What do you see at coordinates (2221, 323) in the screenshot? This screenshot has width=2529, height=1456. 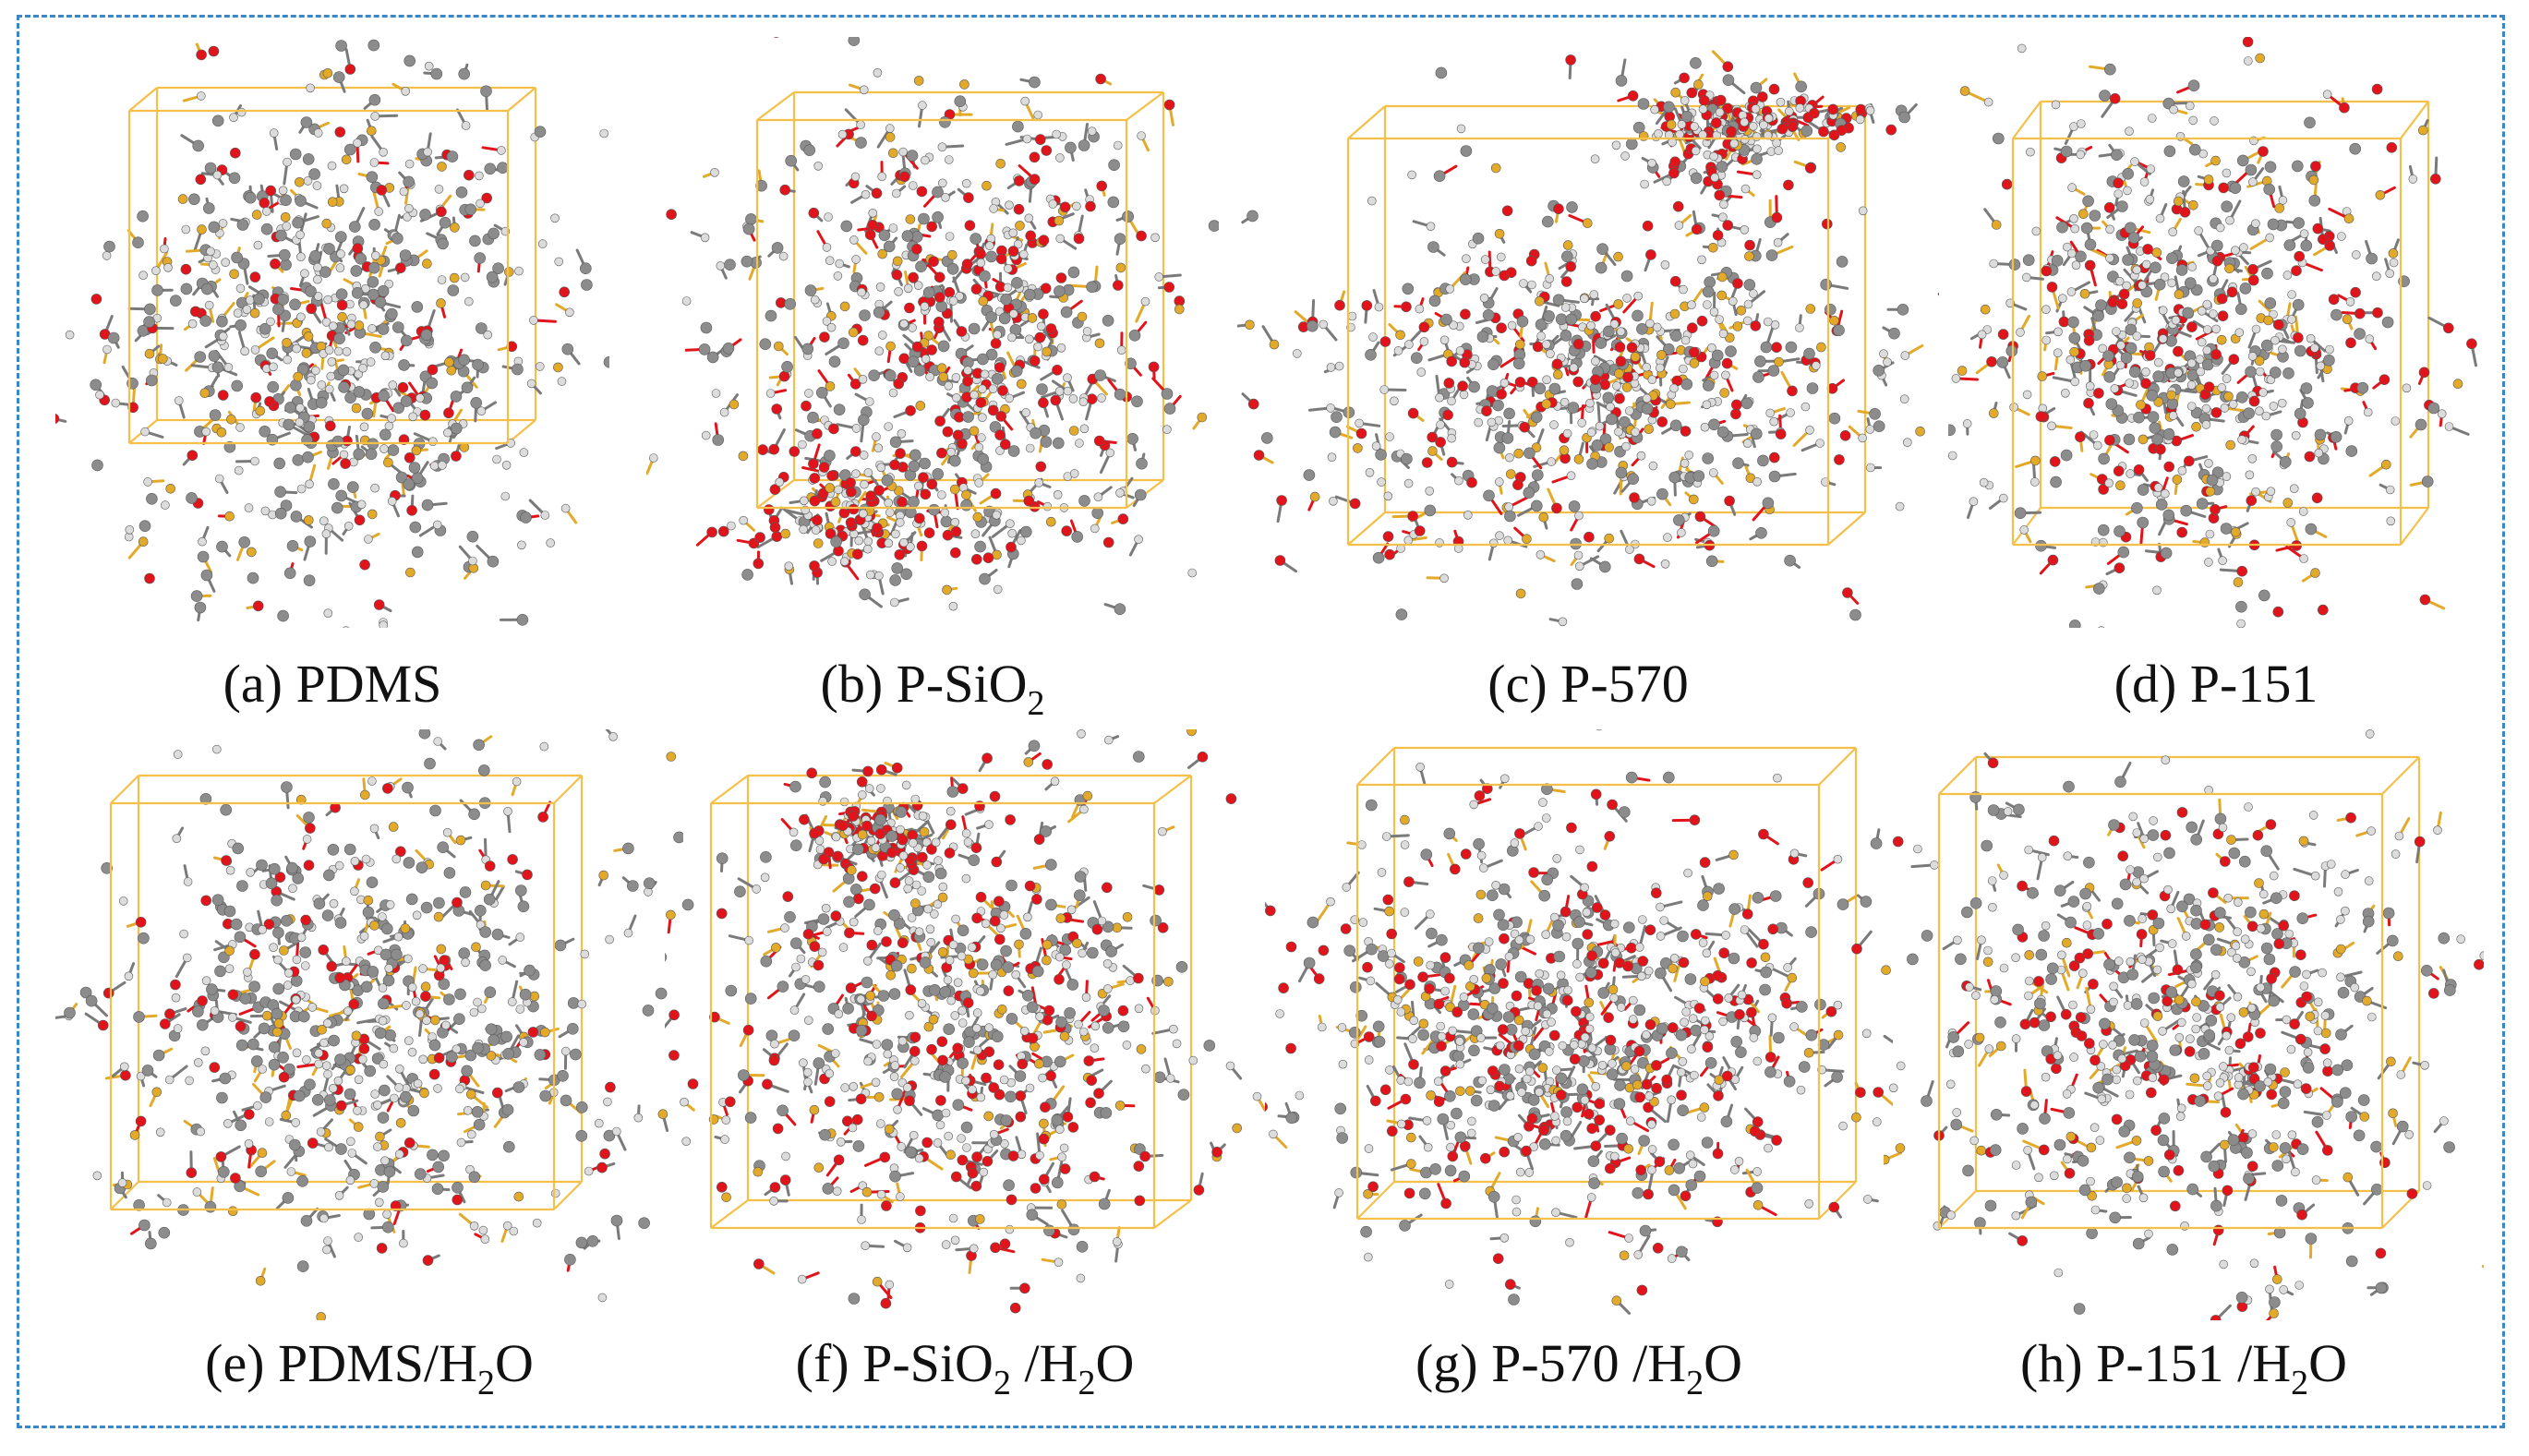 I see `simulation-box-back` at bounding box center [2221, 323].